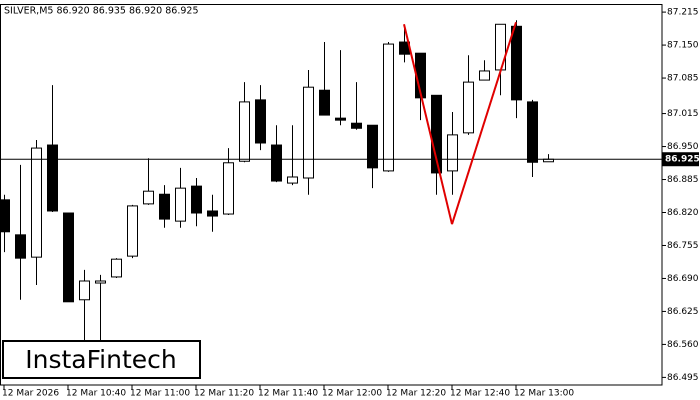  Describe the element at coordinates (101, 11) in the screenshot. I see `chart-title: SILVER,M5 86.920 86.935 86.920 86.925` at that location.